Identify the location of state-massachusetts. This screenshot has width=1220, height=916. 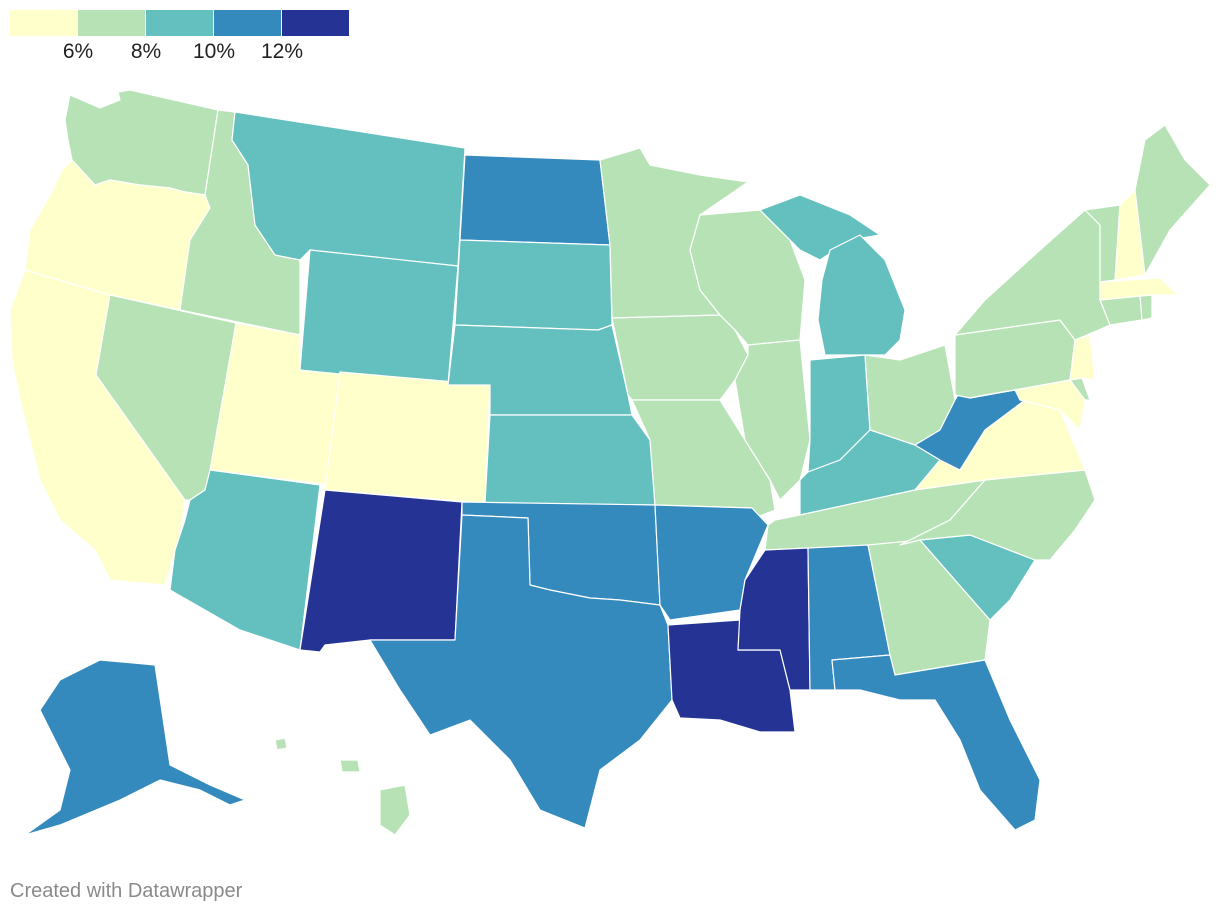
(1139, 289).